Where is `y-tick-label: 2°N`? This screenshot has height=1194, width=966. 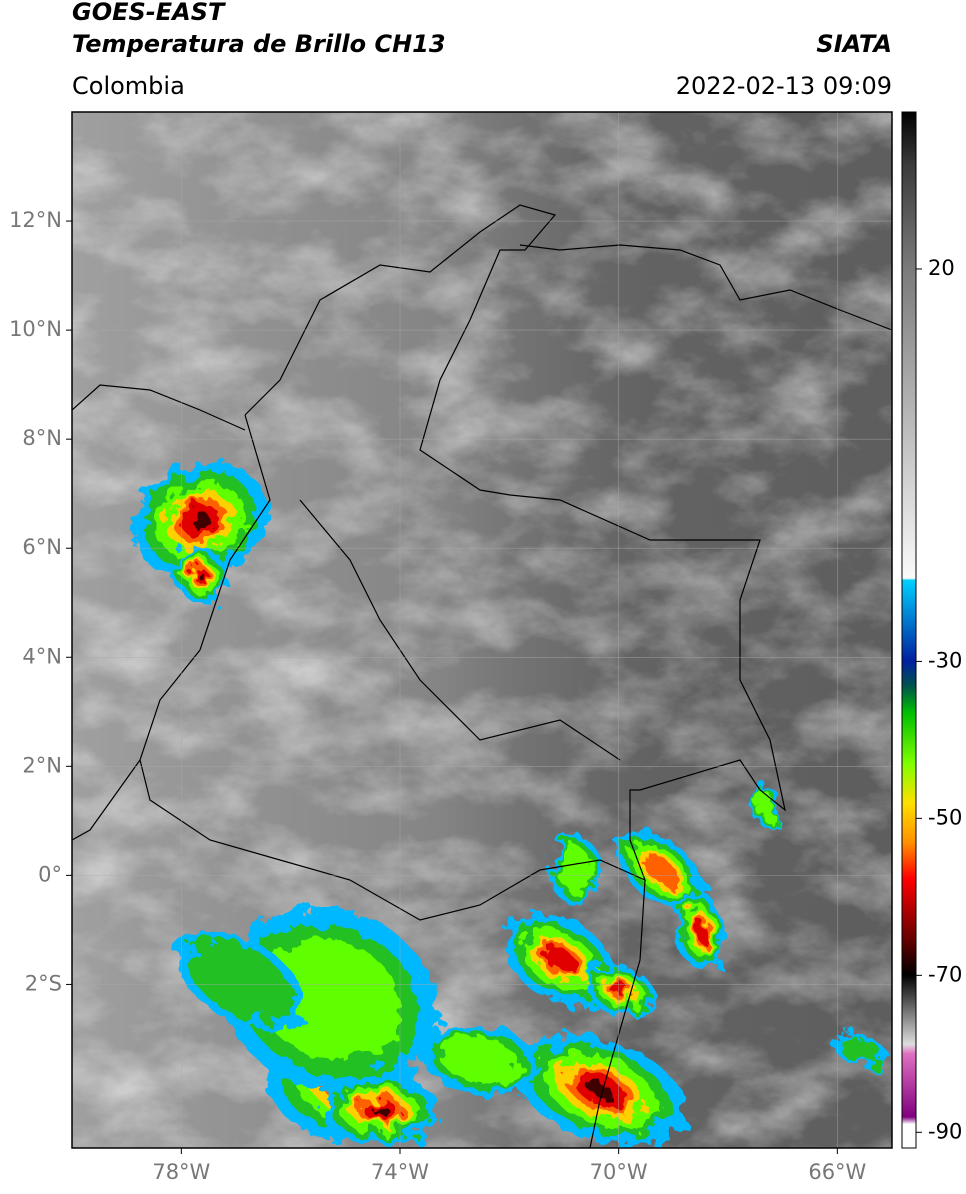 y-tick-label: 2°N is located at coordinates (42, 765).